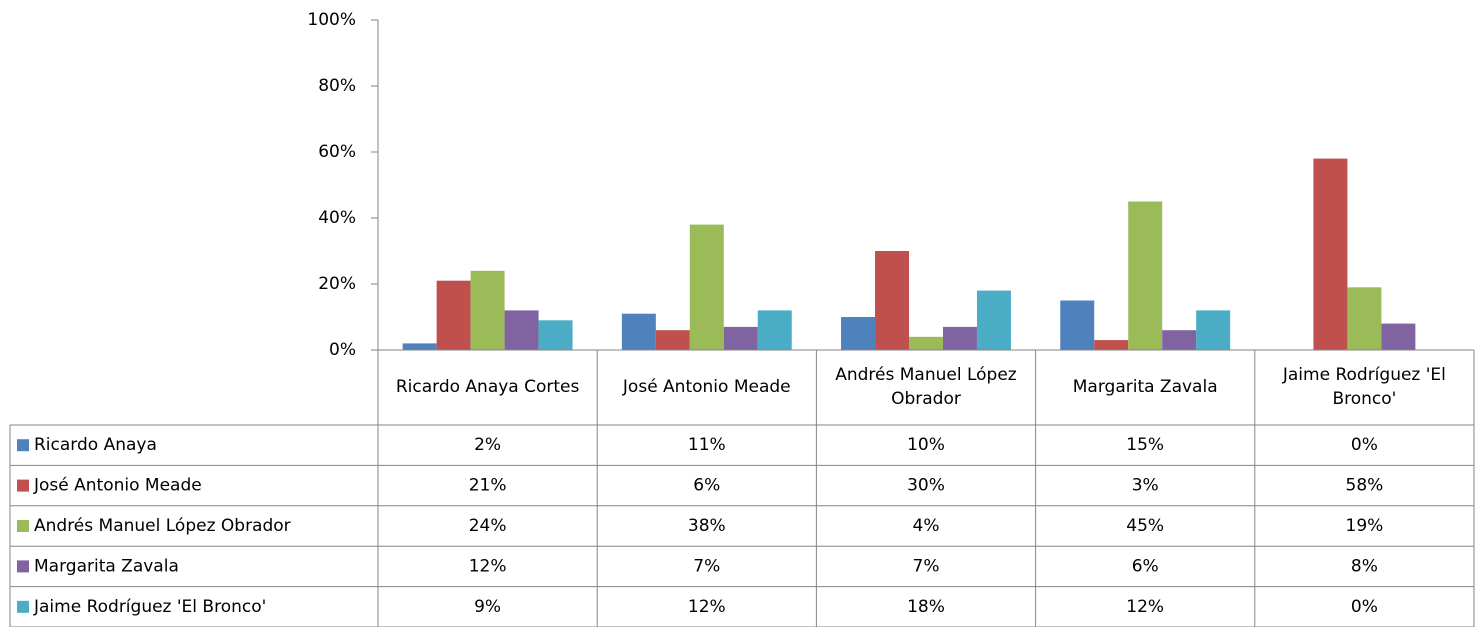 The image size is (1475, 627). Describe the element at coordinates (149, 607) in the screenshot. I see `legend-label: Jaime Rodríguez 'El Bronco'` at that location.